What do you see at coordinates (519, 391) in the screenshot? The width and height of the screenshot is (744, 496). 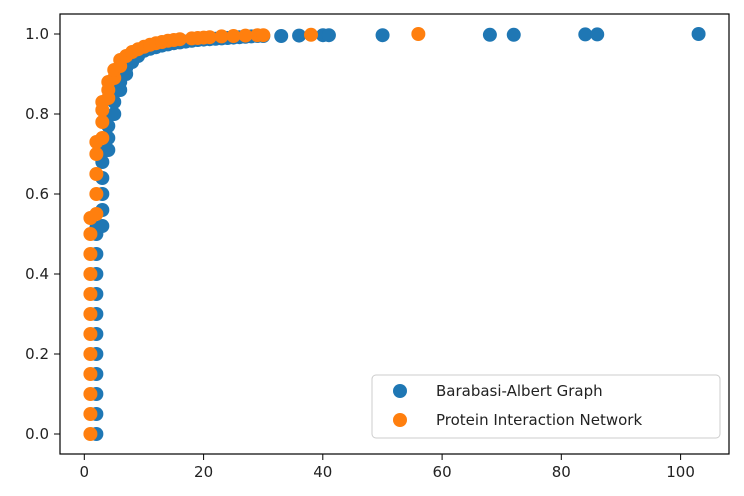 I see `legend-label-barabasi-albert: Barabasi-Albert Graph` at bounding box center [519, 391].